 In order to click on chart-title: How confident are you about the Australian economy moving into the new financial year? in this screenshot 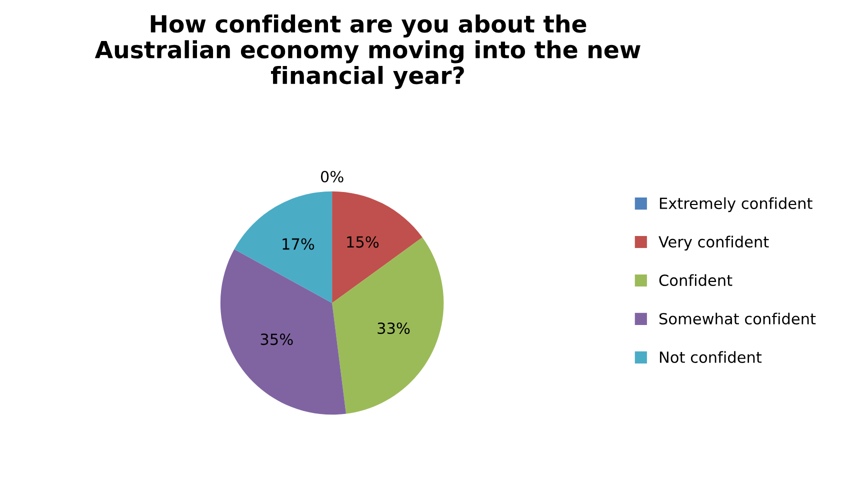, I will do `click(367, 51)`.